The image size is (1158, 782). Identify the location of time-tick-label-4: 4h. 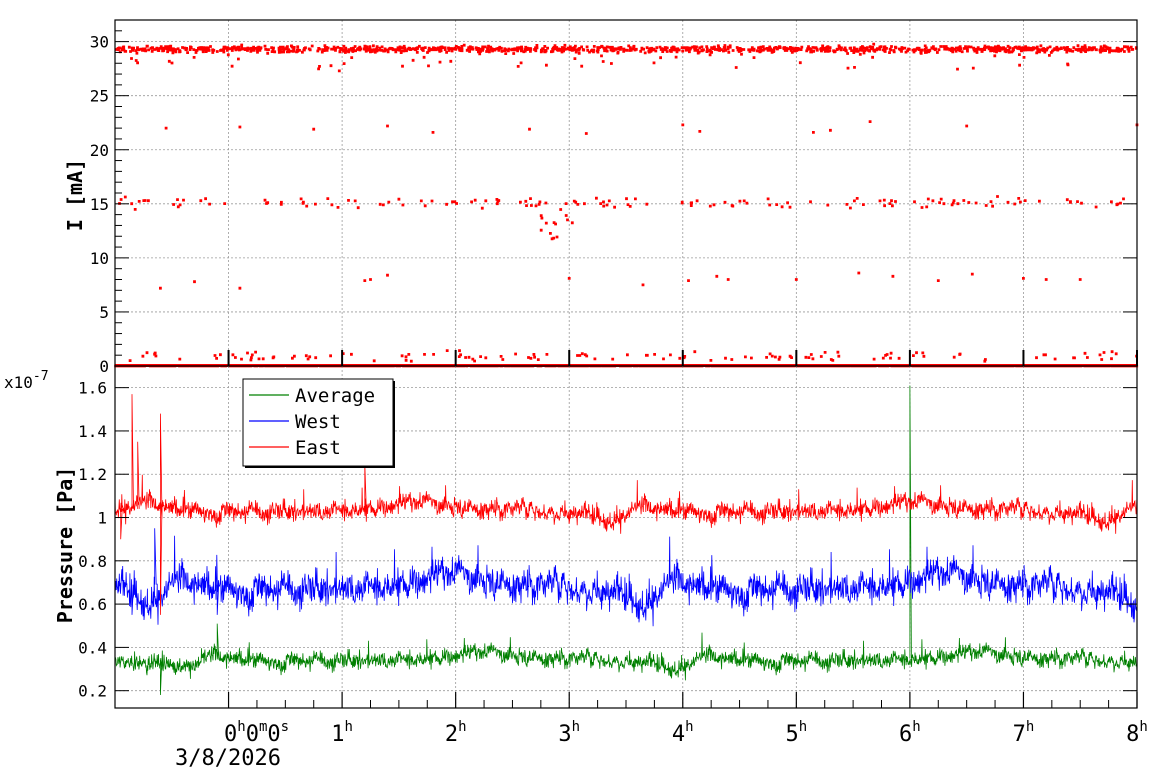
(683, 733).